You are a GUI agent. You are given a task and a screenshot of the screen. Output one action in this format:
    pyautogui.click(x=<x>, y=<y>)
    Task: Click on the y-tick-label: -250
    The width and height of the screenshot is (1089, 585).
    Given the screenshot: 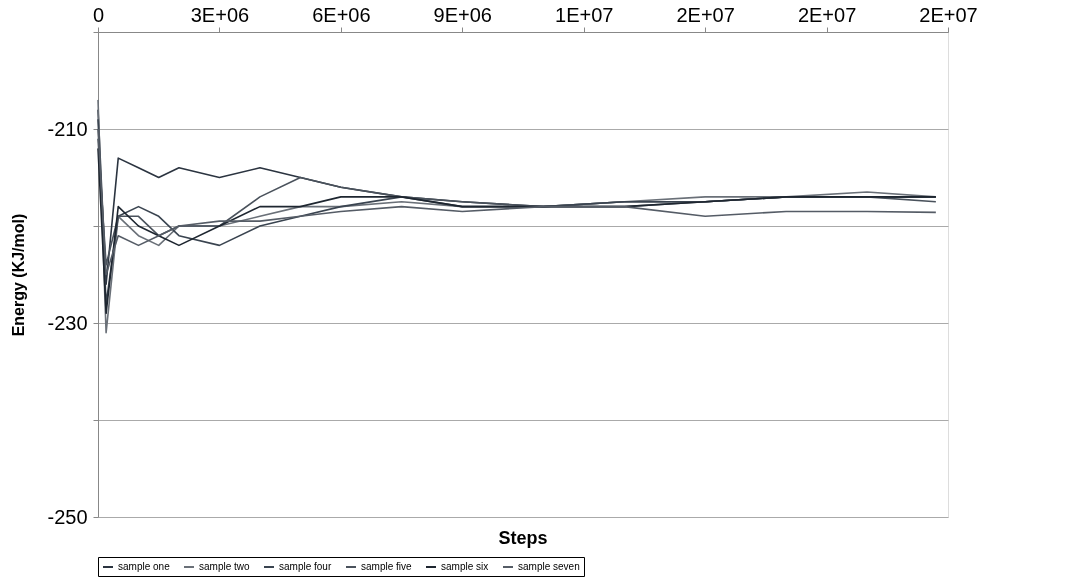 What is the action you would take?
    pyautogui.click(x=67, y=516)
    